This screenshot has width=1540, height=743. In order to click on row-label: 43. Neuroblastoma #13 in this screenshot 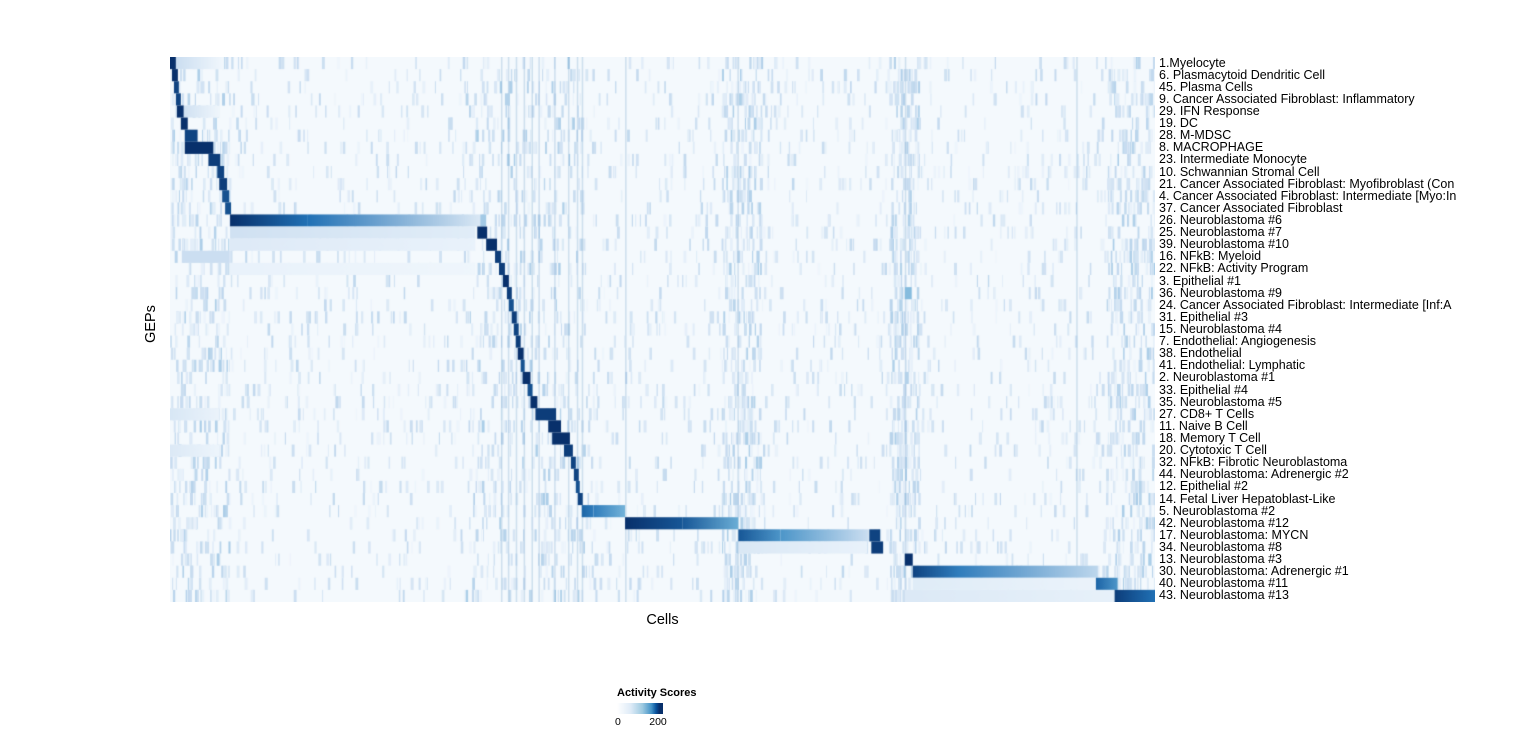, I will do `click(1224, 595)`.